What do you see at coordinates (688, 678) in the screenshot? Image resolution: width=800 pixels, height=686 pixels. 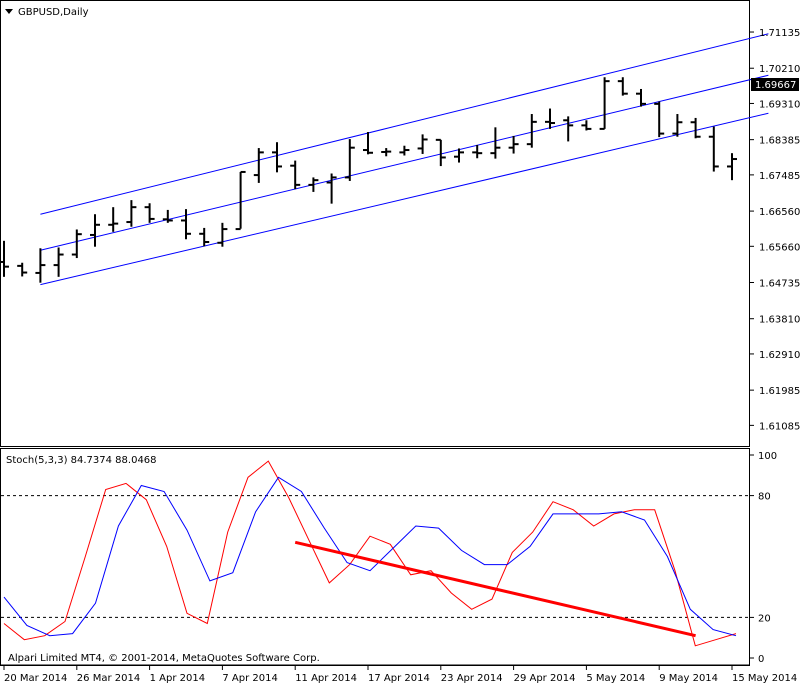 I see `time-tick-label: 9 May 2014` at bounding box center [688, 678].